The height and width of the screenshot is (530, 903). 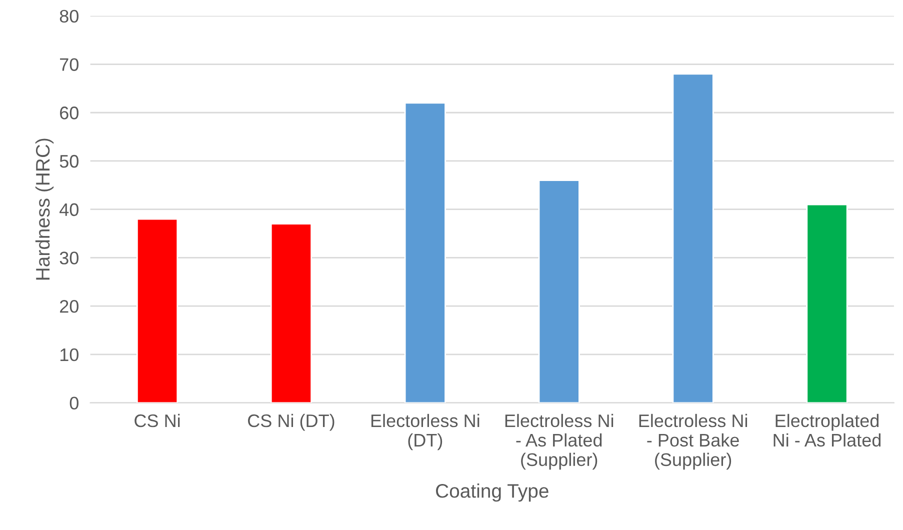 What do you see at coordinates (69, 16) in the screenshot?
I see `y-tick-label: 80` at bounding box center [69, 16].